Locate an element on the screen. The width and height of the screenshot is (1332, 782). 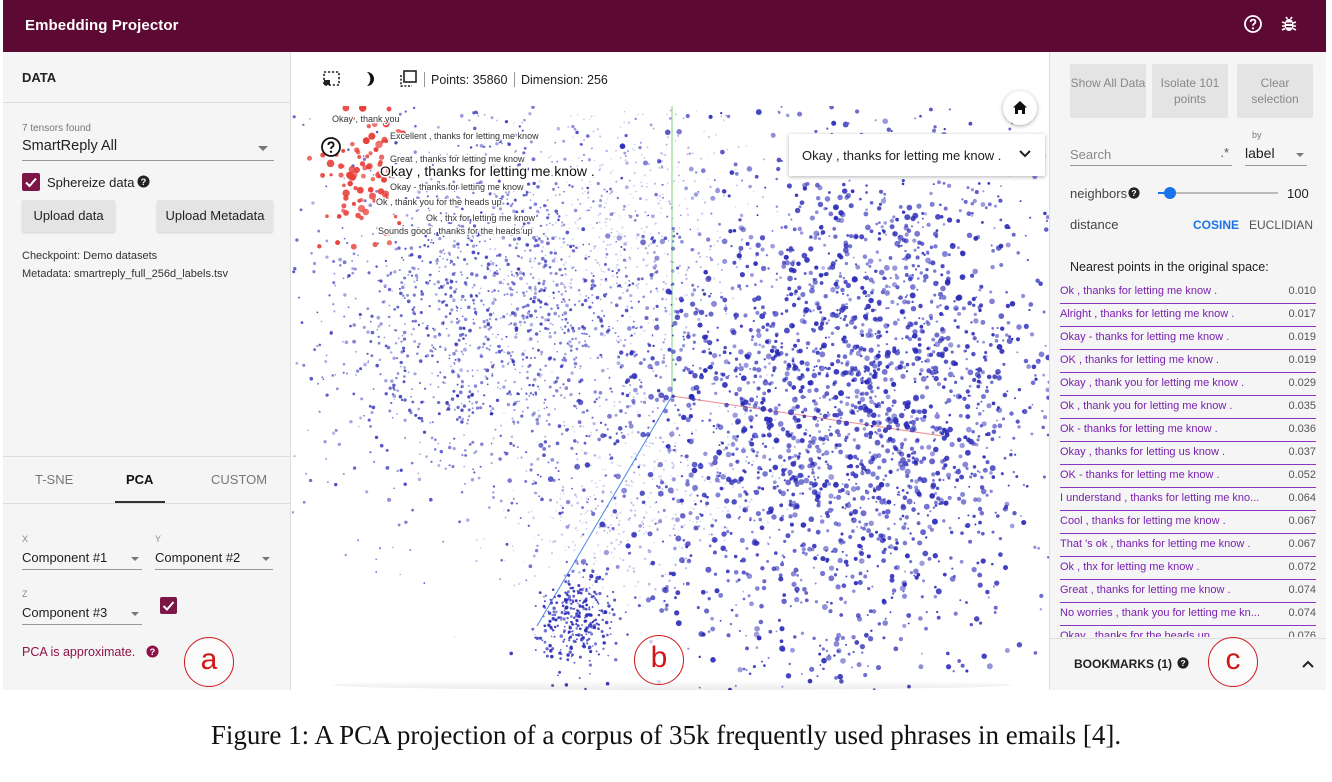
y-axis-label: Y is located at coordinates (158, 539).